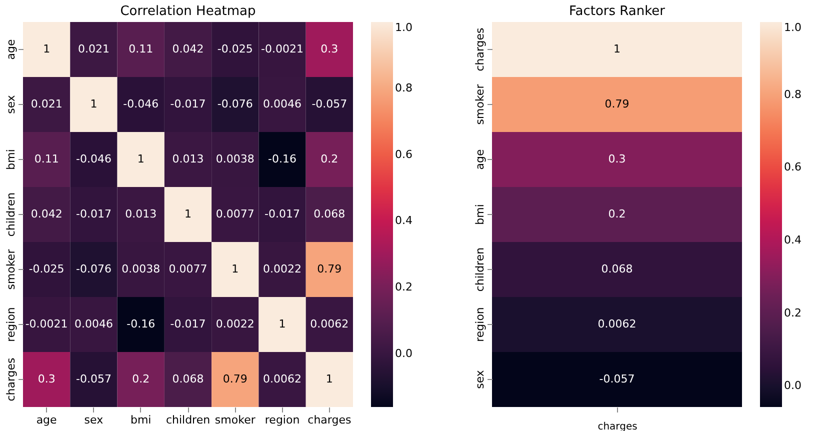 This screenshot has width=819, height=431. Describe the element at coordinates (480, 49) in the screenshot. I see `y-tick-label: charges` at that location.